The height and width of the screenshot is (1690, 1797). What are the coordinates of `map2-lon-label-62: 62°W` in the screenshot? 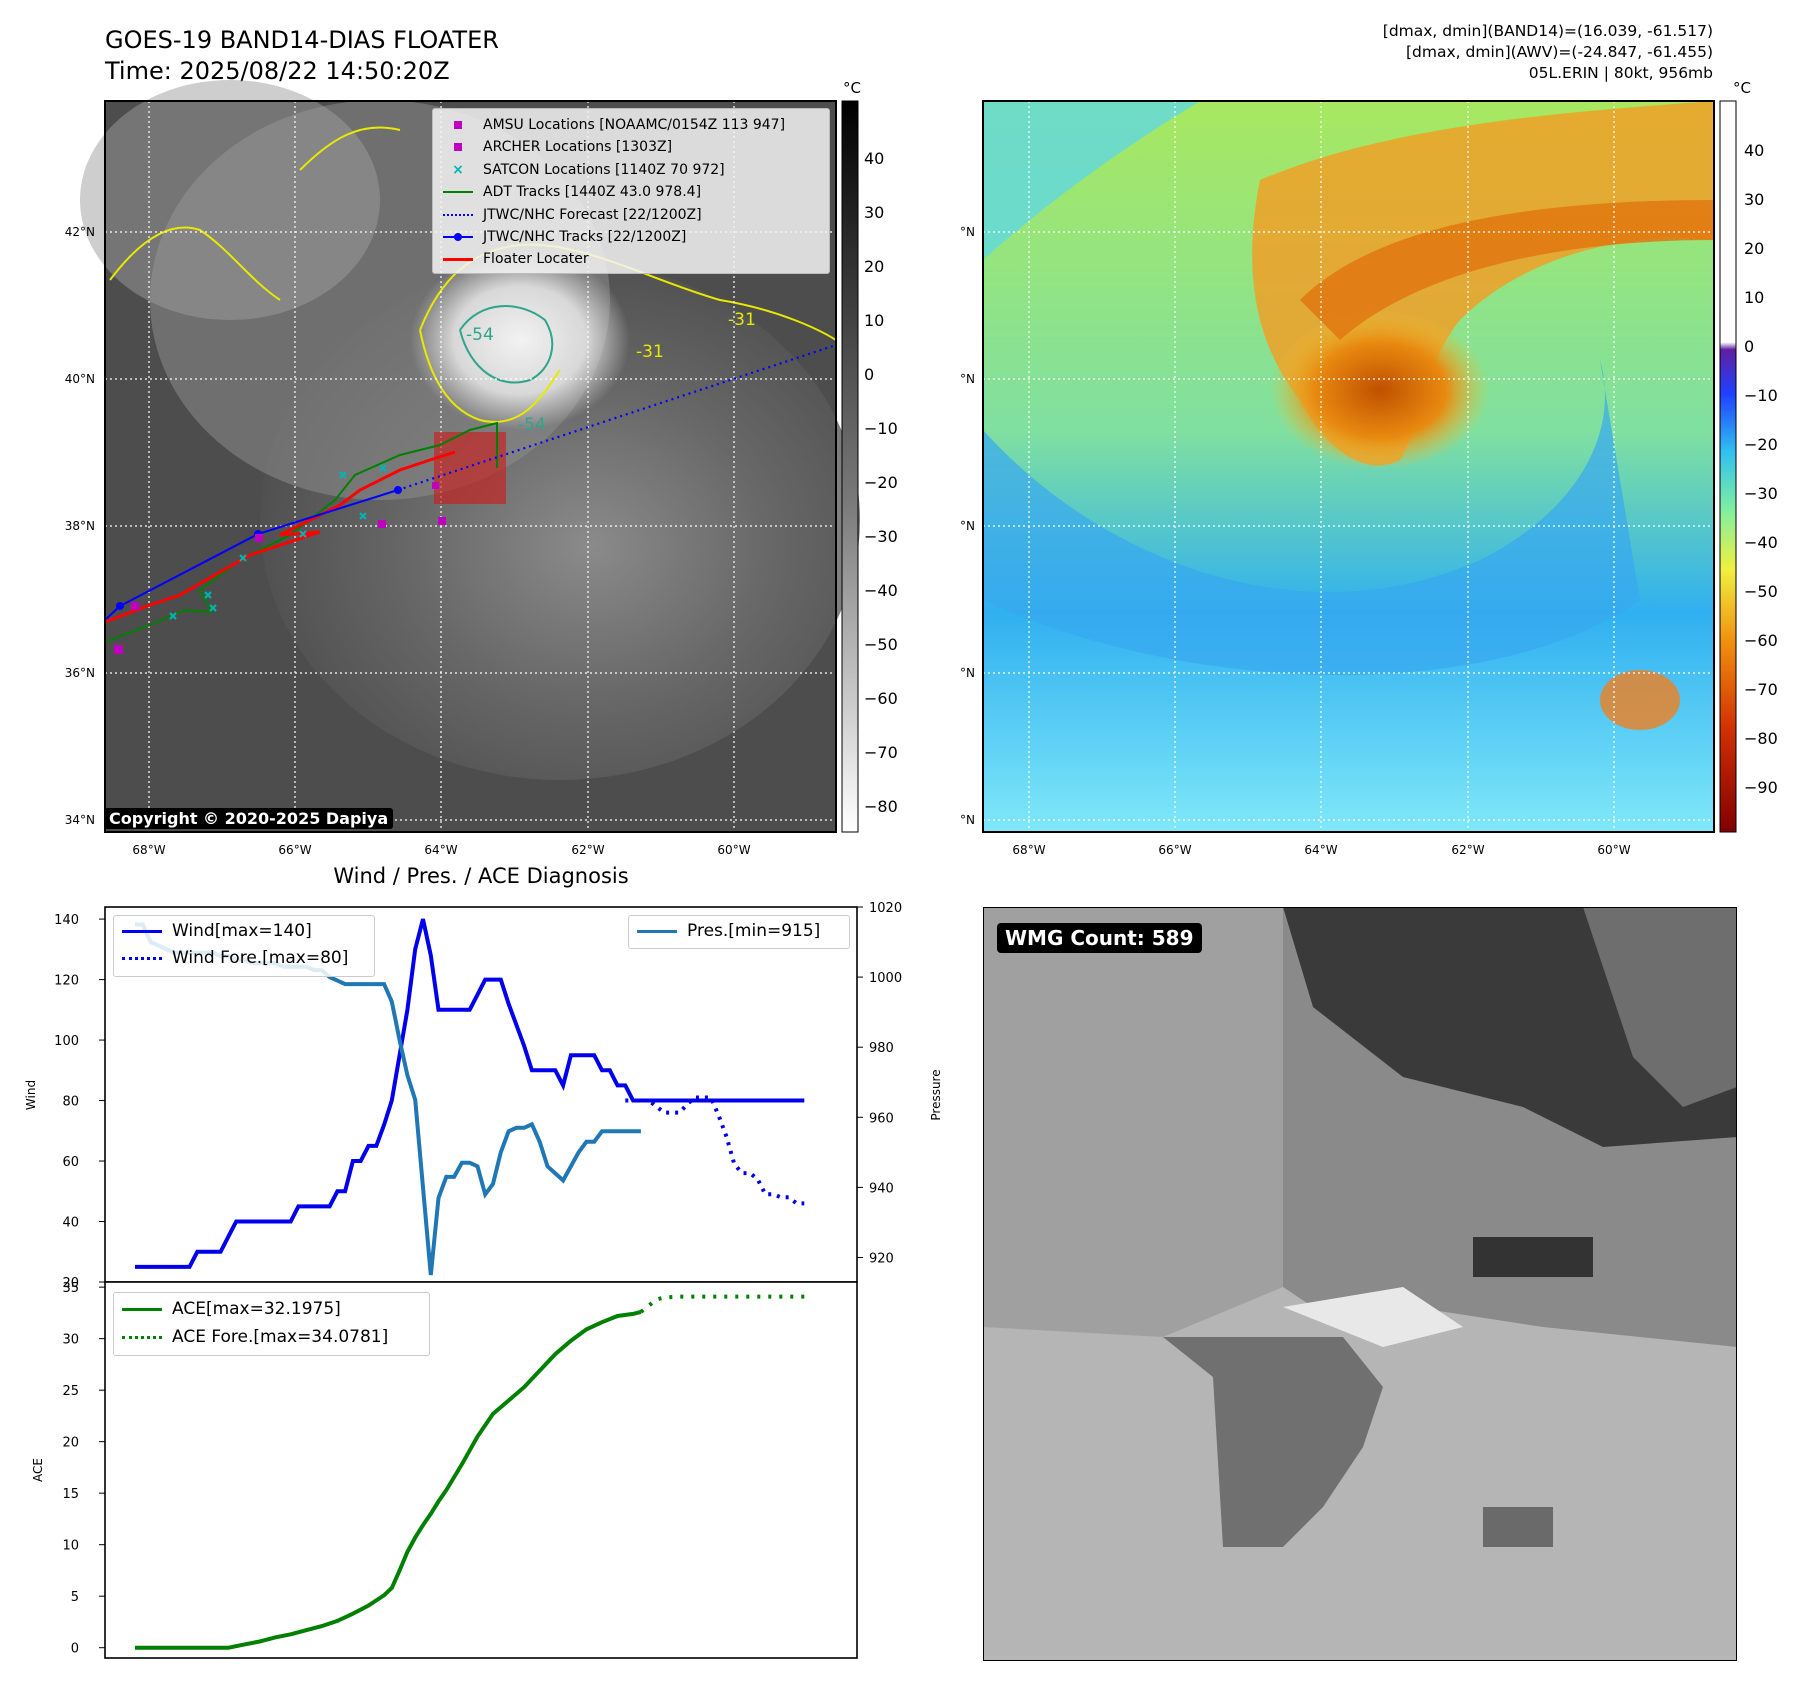 It's located at (1467, 850).